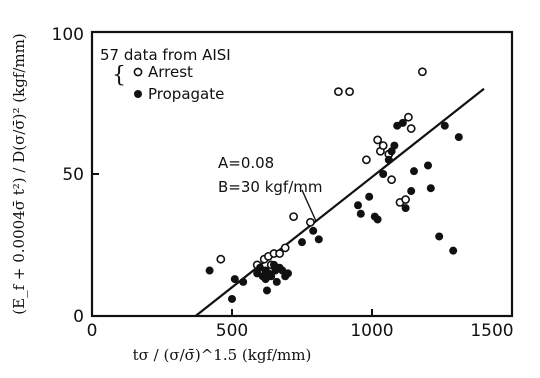 The image size is (540, 378). What do you see at coordinates (232, 331) in the screenshot?
I see `x-tick-label-500: 500` at bounding box center [232, 331].